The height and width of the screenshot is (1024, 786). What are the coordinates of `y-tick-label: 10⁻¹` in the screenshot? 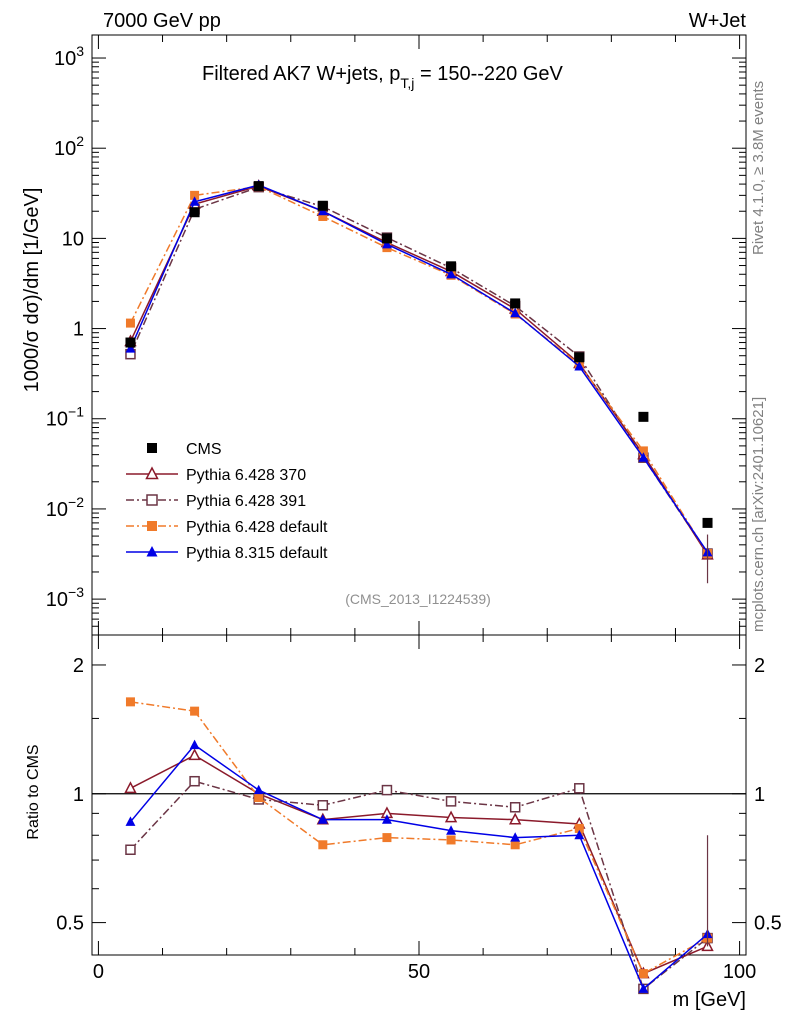 It's located at (65, 417).